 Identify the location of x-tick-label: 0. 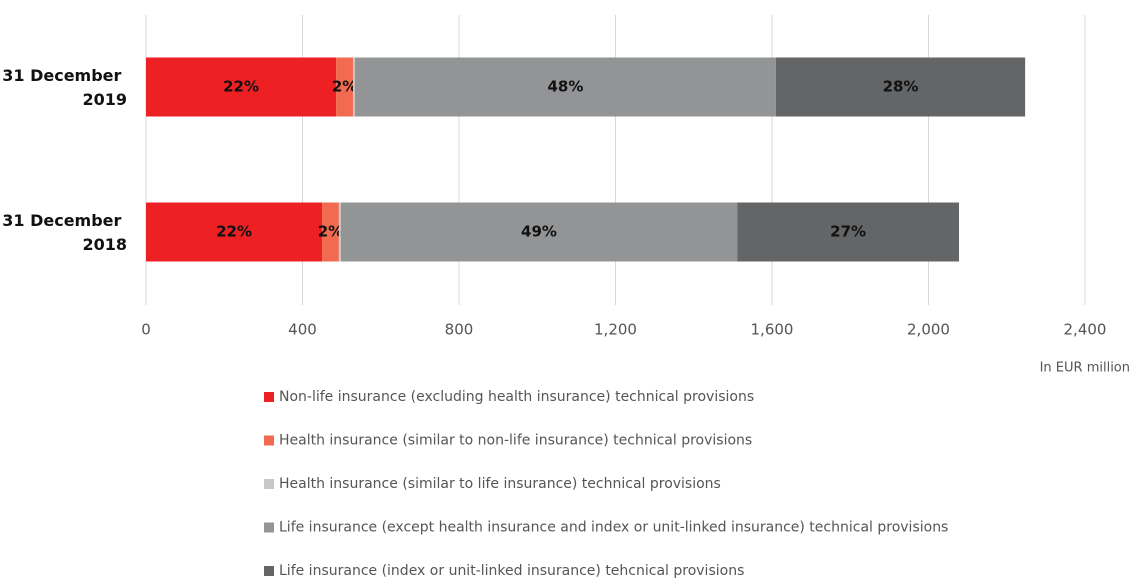
(146, 330).